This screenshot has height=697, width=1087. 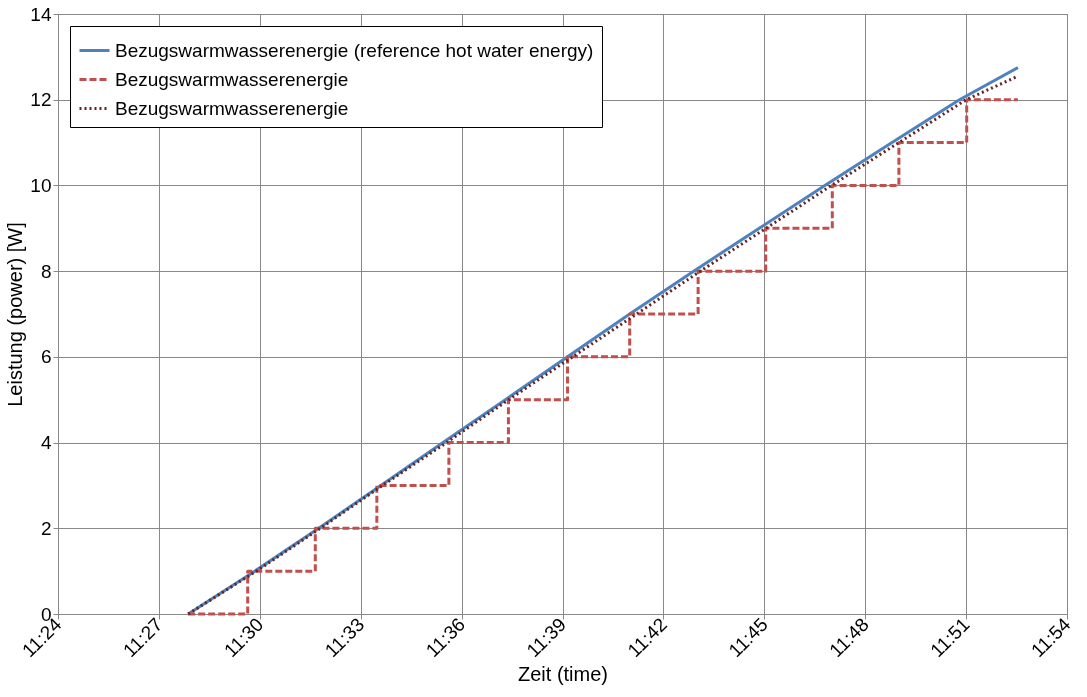 What do you see at coordinates (46, 443) in the screenshot?
I see `y-tick-label: 4` at bounding box center [46, 443].